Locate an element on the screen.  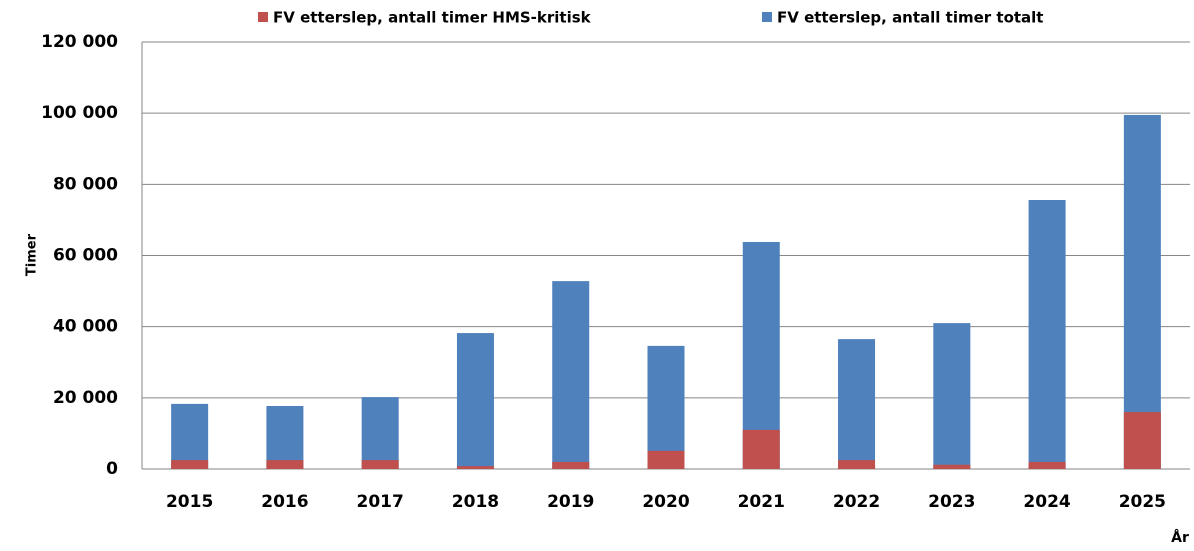
x-tick-label: 2020 is located at coordinates (665, 502).